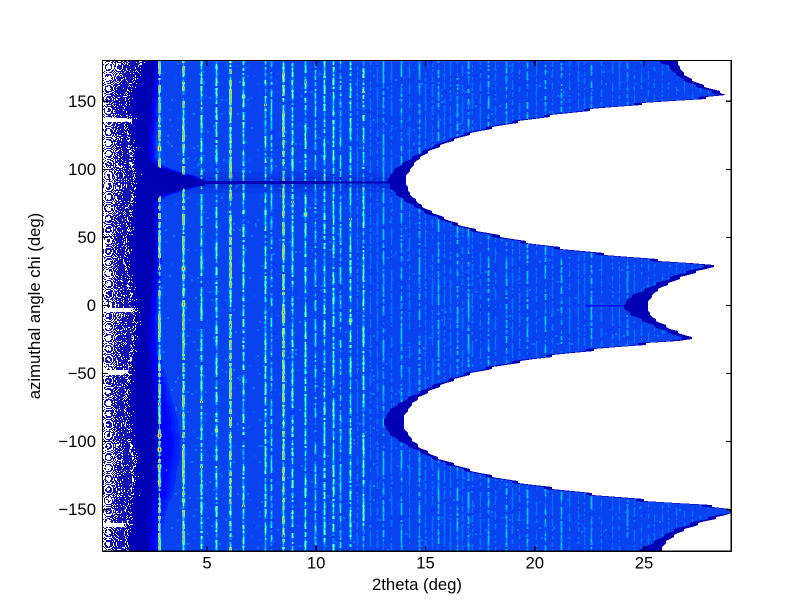  What do you see at coordinates (206, 562) in the screenshot?
I see `svg-text: 5` at bounding box center [206, 562].